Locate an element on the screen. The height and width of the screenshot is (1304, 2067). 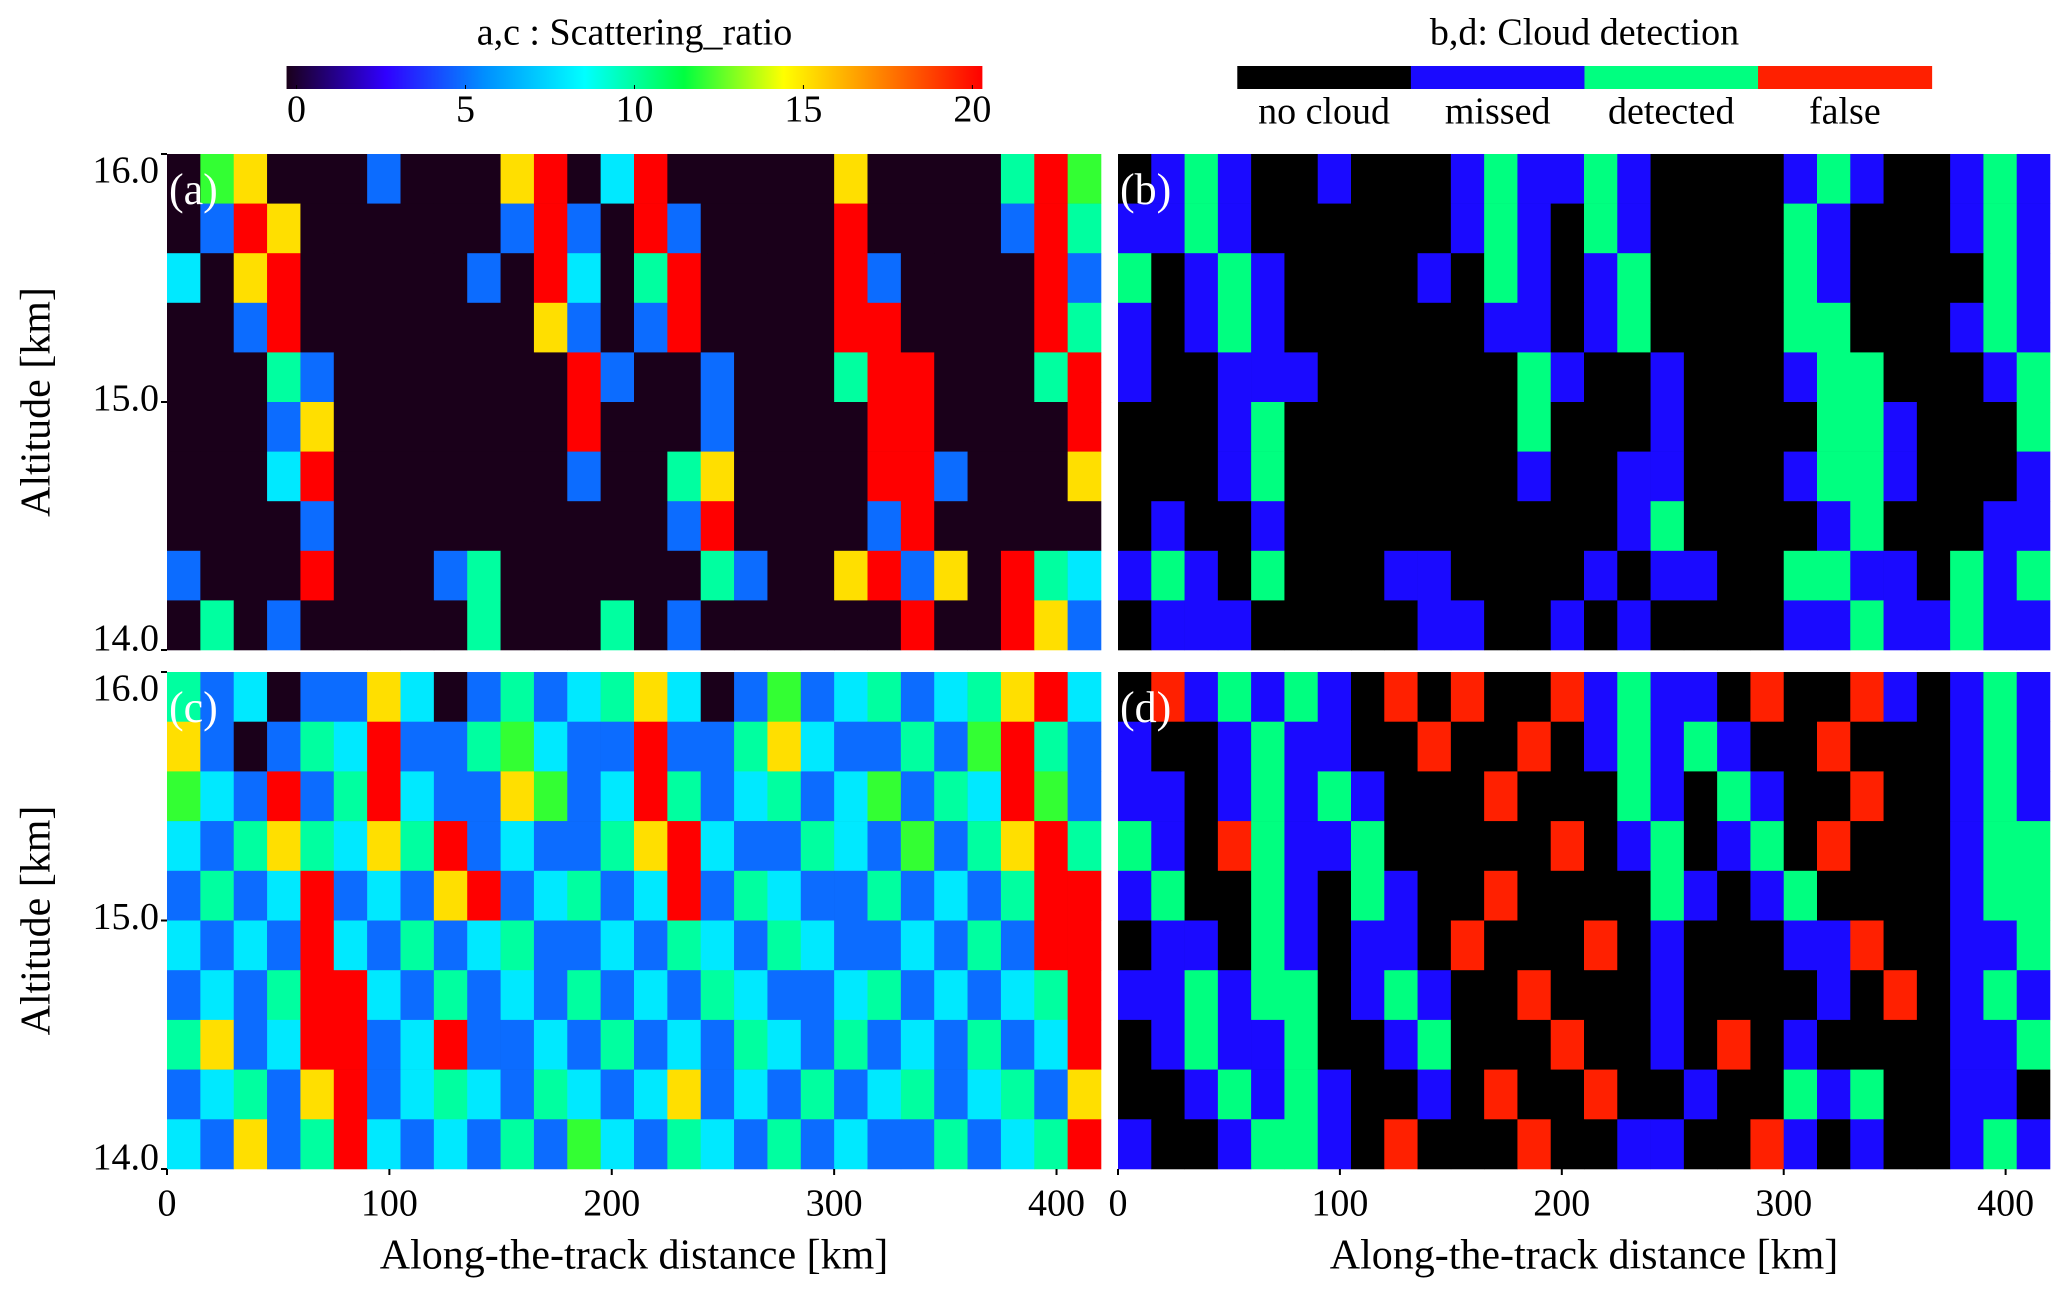
panel-label: (b) is located at coordinates (1145, 189).